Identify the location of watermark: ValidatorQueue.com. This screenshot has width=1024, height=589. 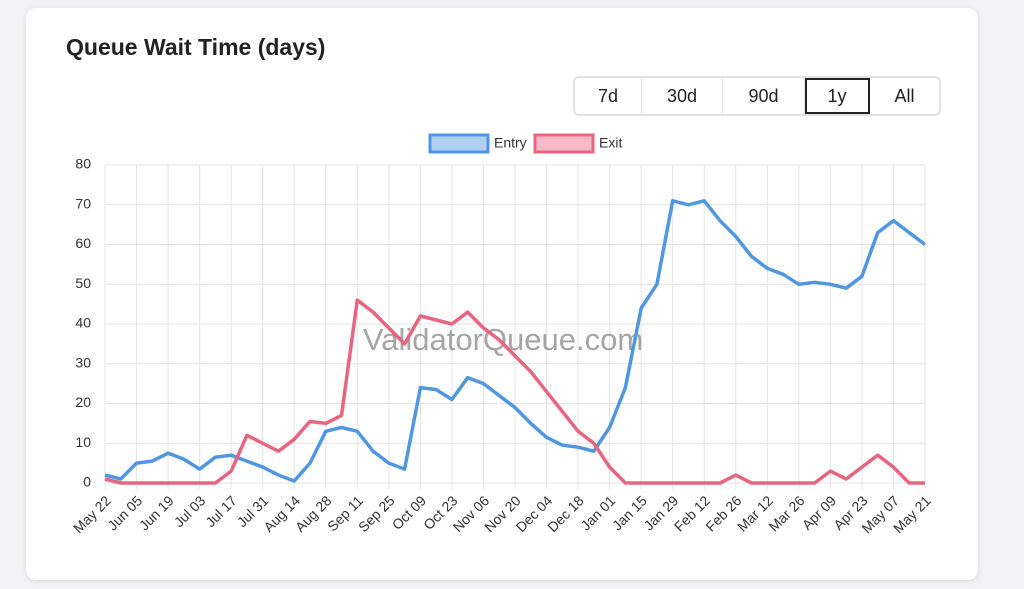
(503, 339).